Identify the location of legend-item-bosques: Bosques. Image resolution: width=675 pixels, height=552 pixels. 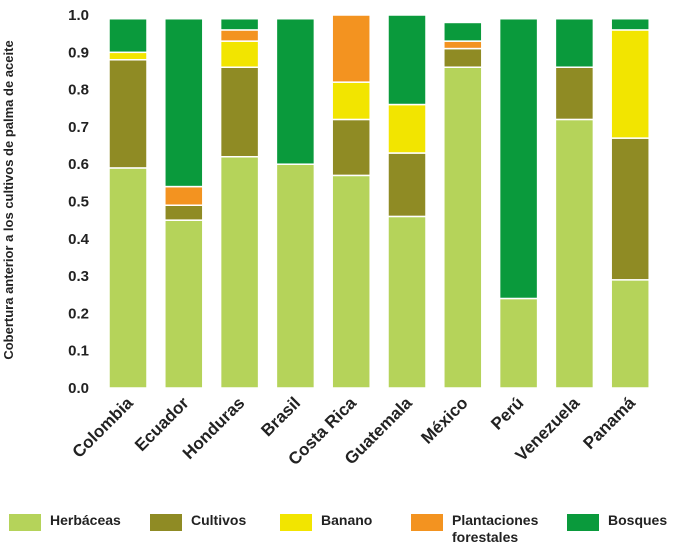
(621, 521).